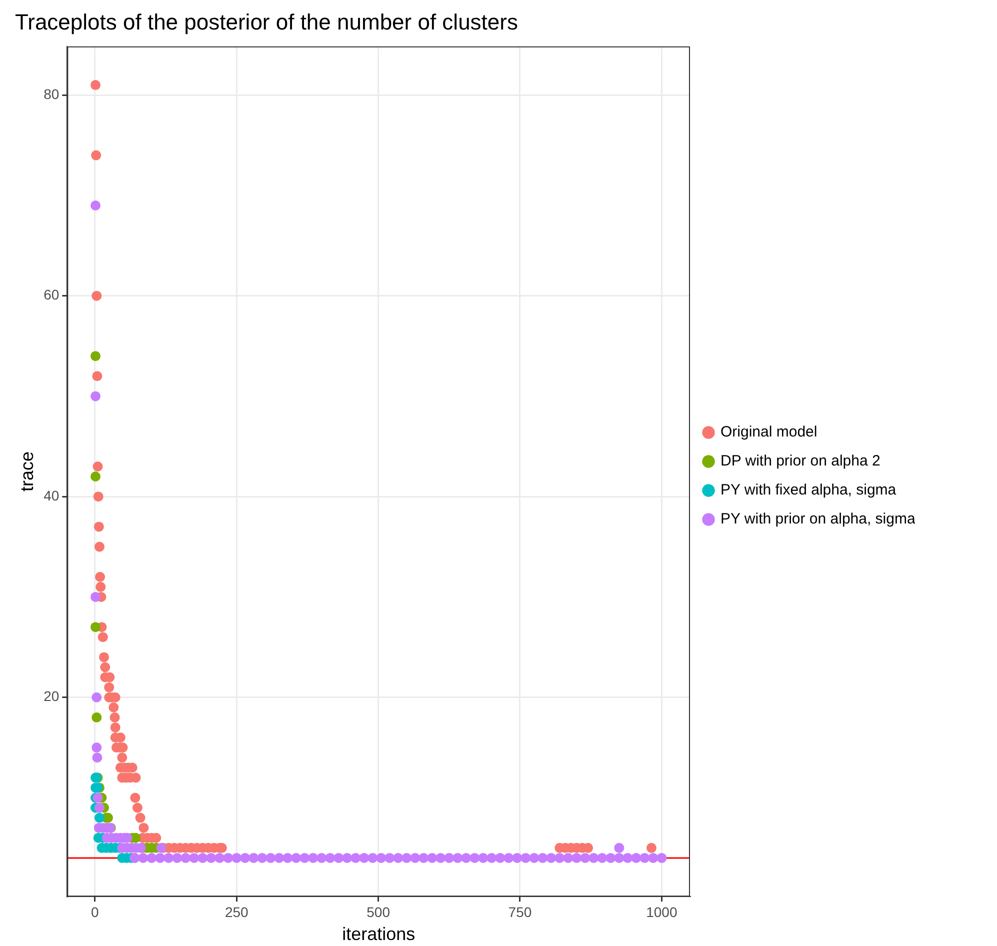  I want to click on x-tick-label: 0, so click(95, 912).